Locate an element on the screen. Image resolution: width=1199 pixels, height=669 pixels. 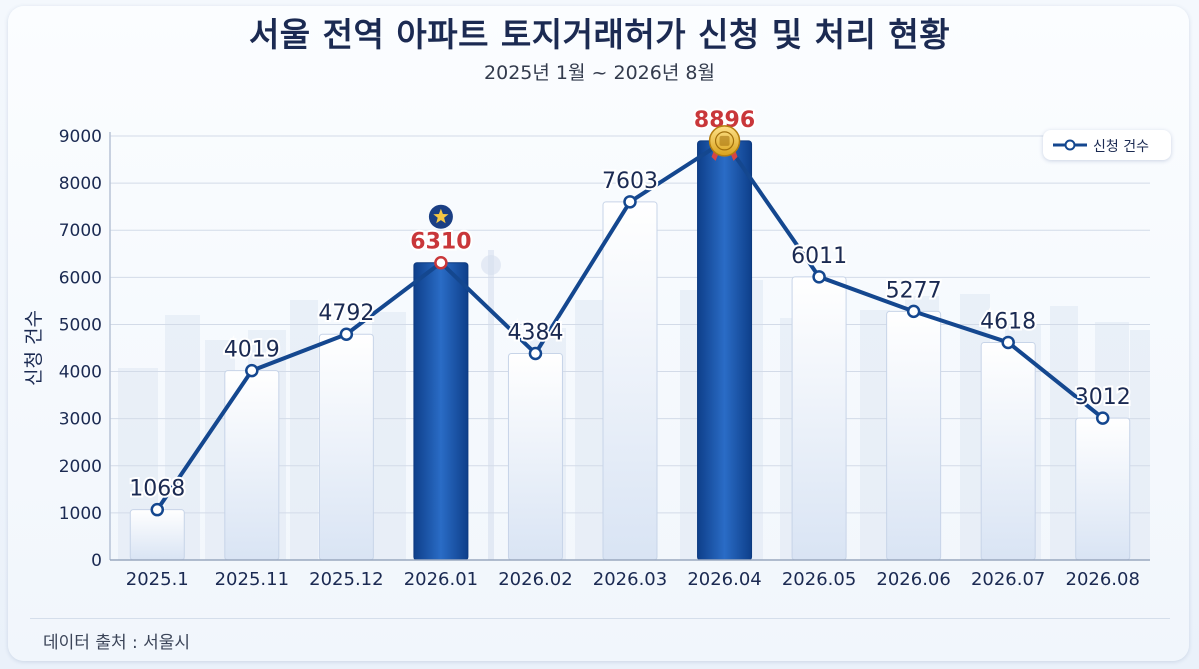
x-tick-label: 2026.03 is located at coordinates (630, 579).